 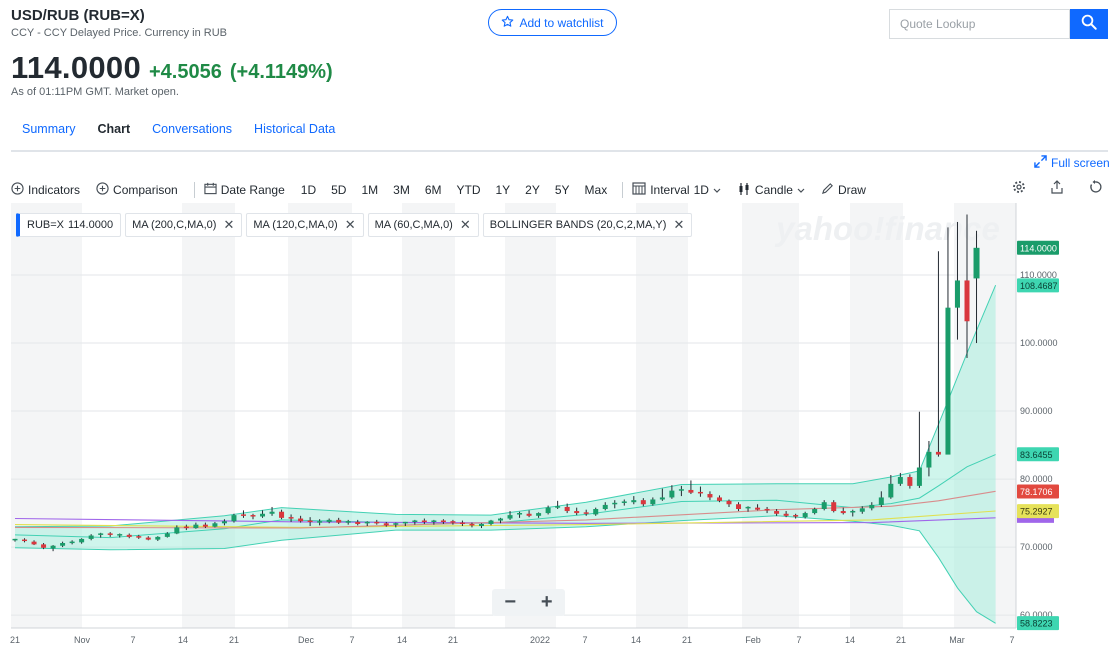 I want to click on range-1y: 1Y, so click(x=503, y=190).